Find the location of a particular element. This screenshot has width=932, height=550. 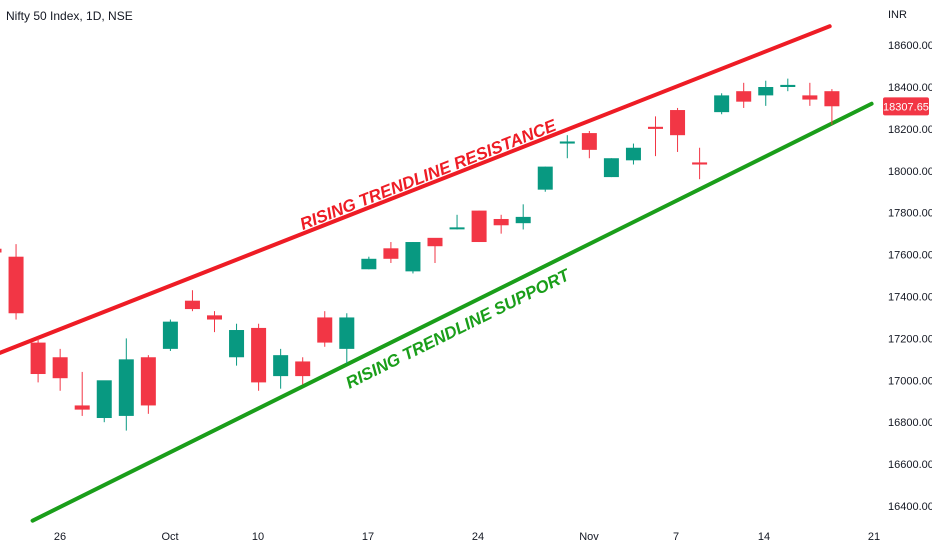

currency-label: INR is located at coordinates (897, 15).